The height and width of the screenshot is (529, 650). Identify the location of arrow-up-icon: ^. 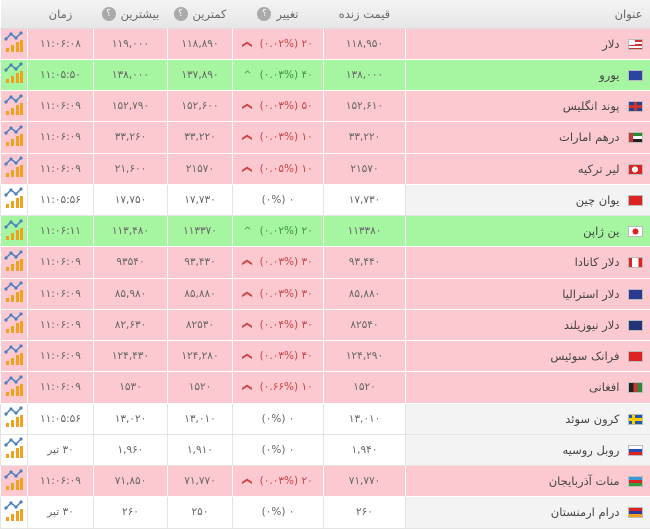
(247, 75).